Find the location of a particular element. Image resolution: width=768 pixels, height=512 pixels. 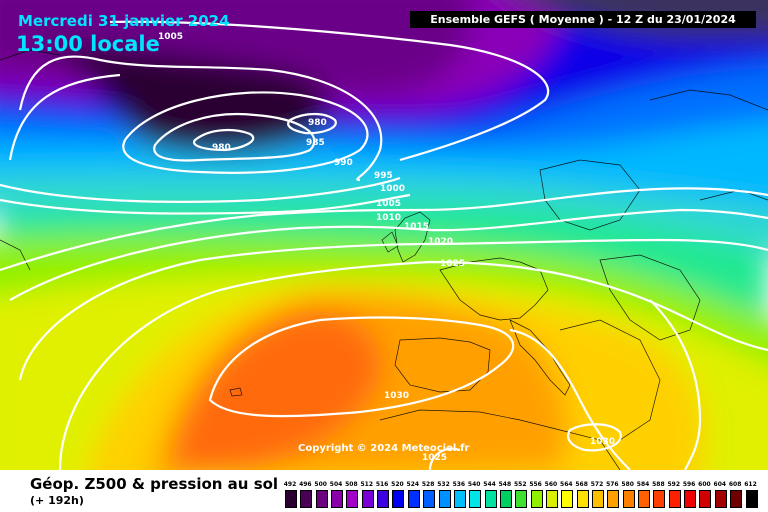

color-scale-label: 552 is located at coordinates (520, 484).